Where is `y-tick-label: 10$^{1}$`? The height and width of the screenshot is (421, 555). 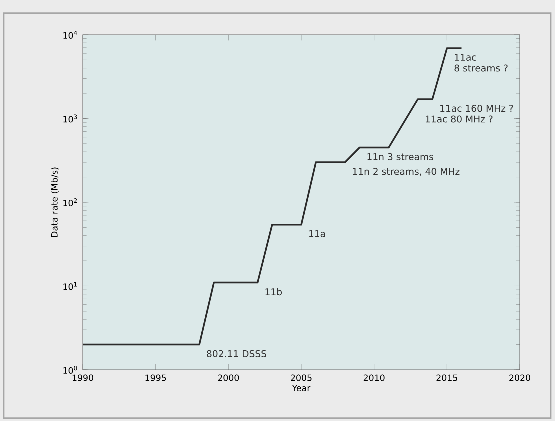 y-tick-label: 10$^{1}$ is located at coordinates (71, 286).